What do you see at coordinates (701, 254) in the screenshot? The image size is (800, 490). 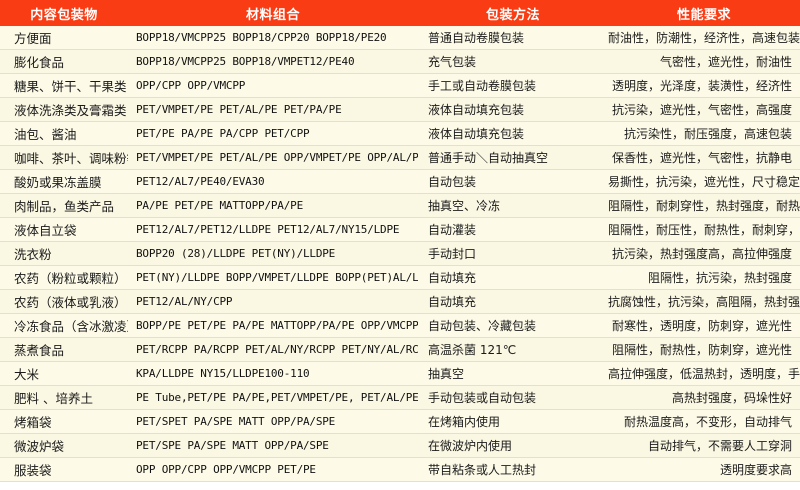 I see `cell-performance-requirement: 抗污染，热封强度高，高拉伸强度` at bounding box center [701, 254].